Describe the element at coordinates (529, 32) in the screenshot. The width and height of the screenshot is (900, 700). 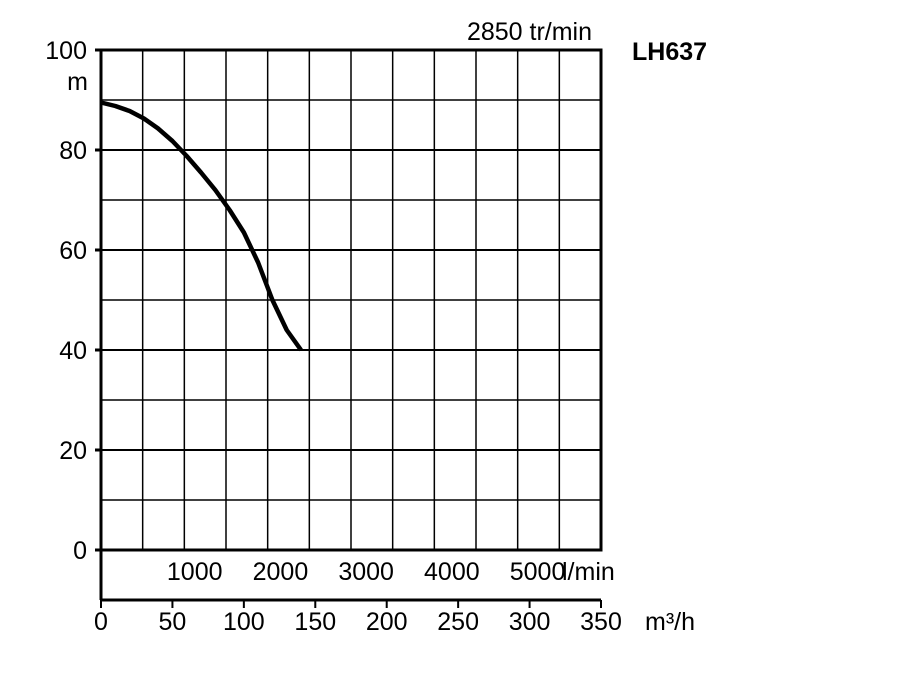
I see `subtitle-speed: 2850 tr/min` at that location.